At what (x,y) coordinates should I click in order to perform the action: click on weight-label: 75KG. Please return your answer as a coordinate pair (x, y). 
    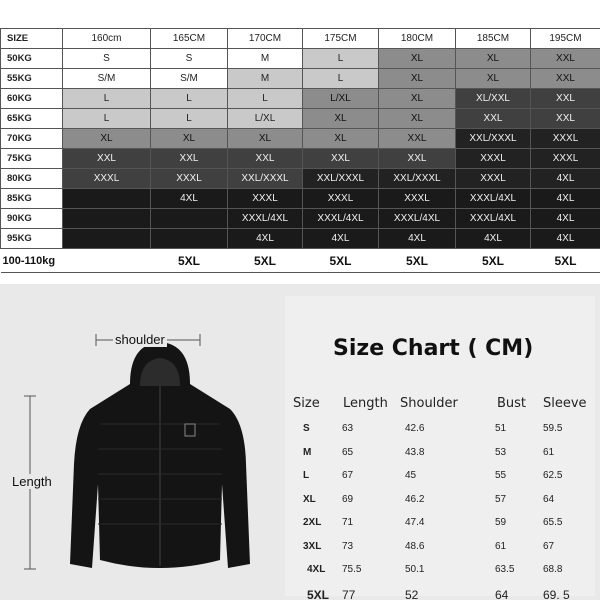
    Looking at the image, I should click on (32, 159).